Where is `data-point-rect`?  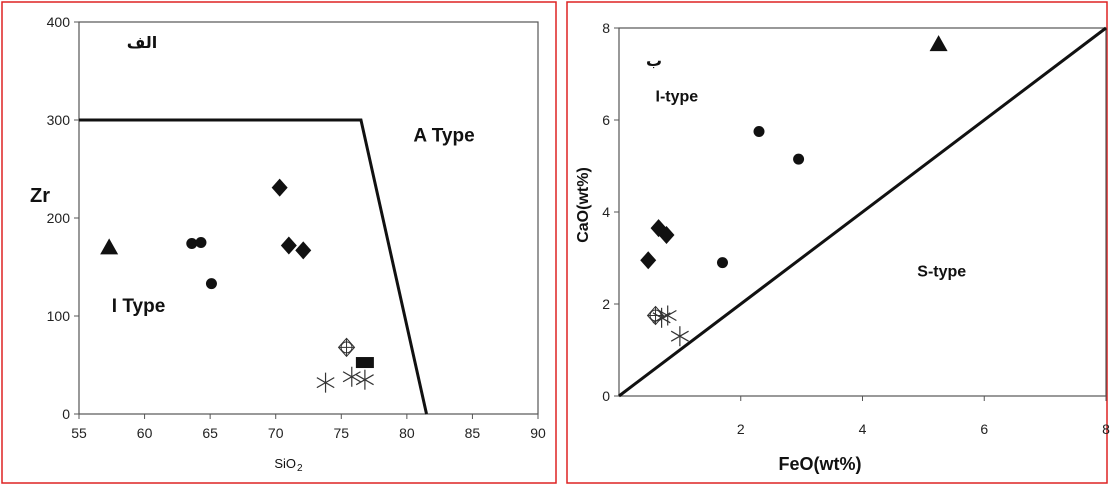
data-point-rect is located at coordinates (364, 363).